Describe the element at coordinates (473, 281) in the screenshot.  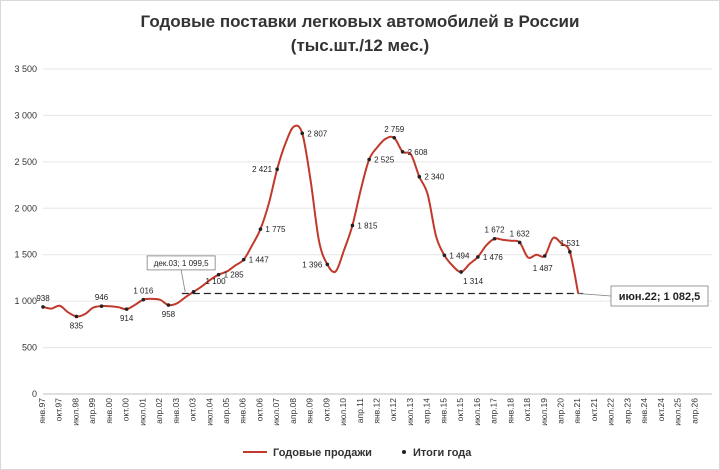
I see `data-label: 1 314` at that location.